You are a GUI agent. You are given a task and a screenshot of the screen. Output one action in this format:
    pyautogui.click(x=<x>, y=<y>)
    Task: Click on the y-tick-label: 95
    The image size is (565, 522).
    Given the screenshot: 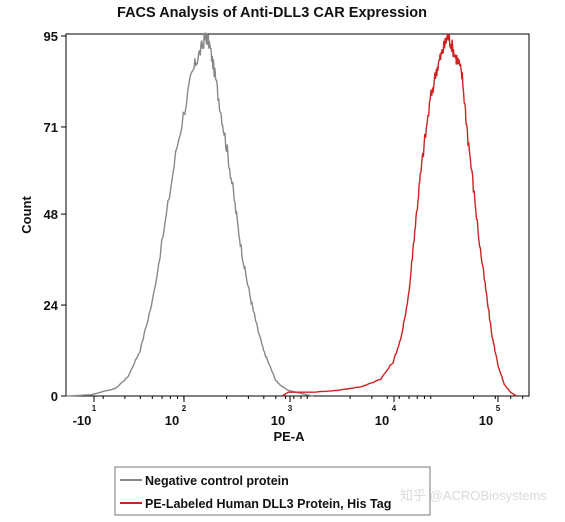 What is the action you would take?
    pyautogui.click(x=51, y=36)
    